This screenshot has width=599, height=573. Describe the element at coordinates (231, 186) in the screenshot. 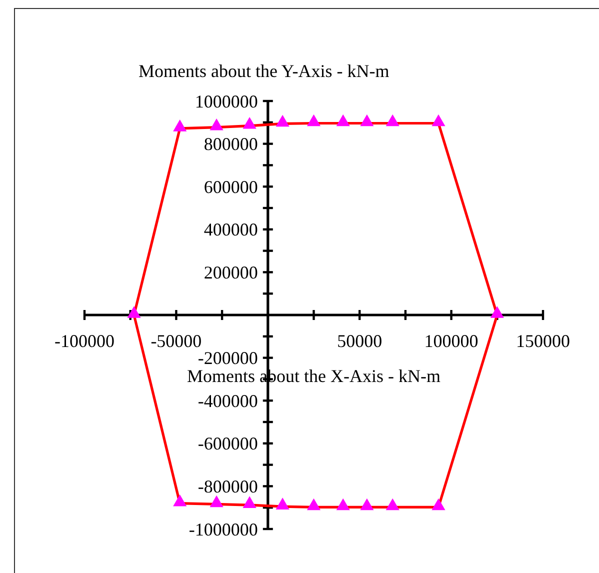

I see `y-tick-label: 600000` at that location.